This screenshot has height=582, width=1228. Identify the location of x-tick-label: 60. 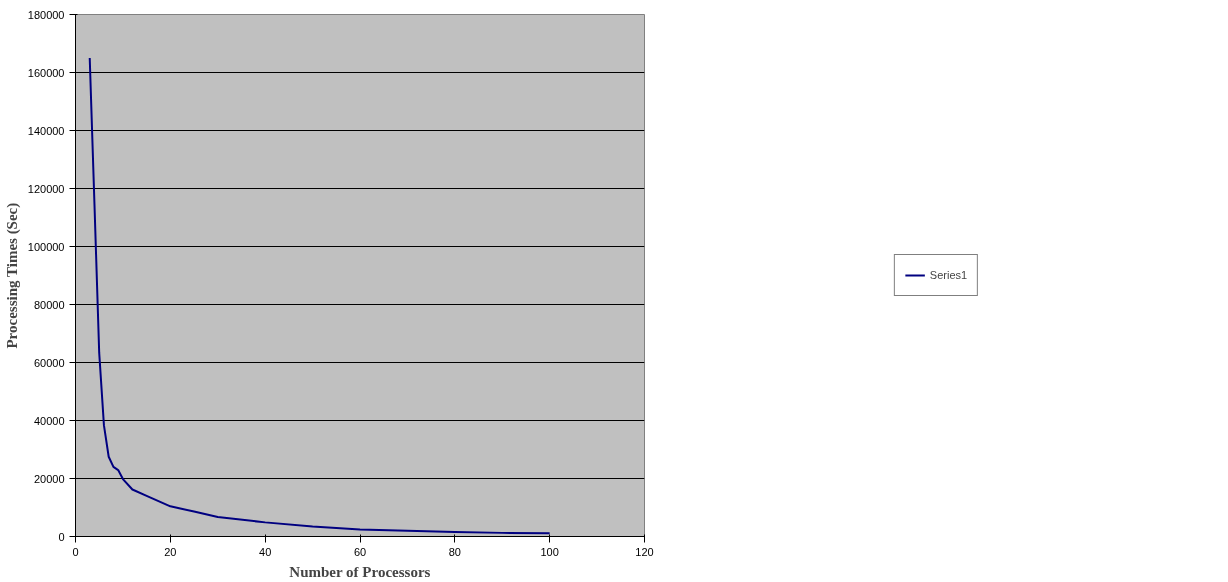
(360, 551).